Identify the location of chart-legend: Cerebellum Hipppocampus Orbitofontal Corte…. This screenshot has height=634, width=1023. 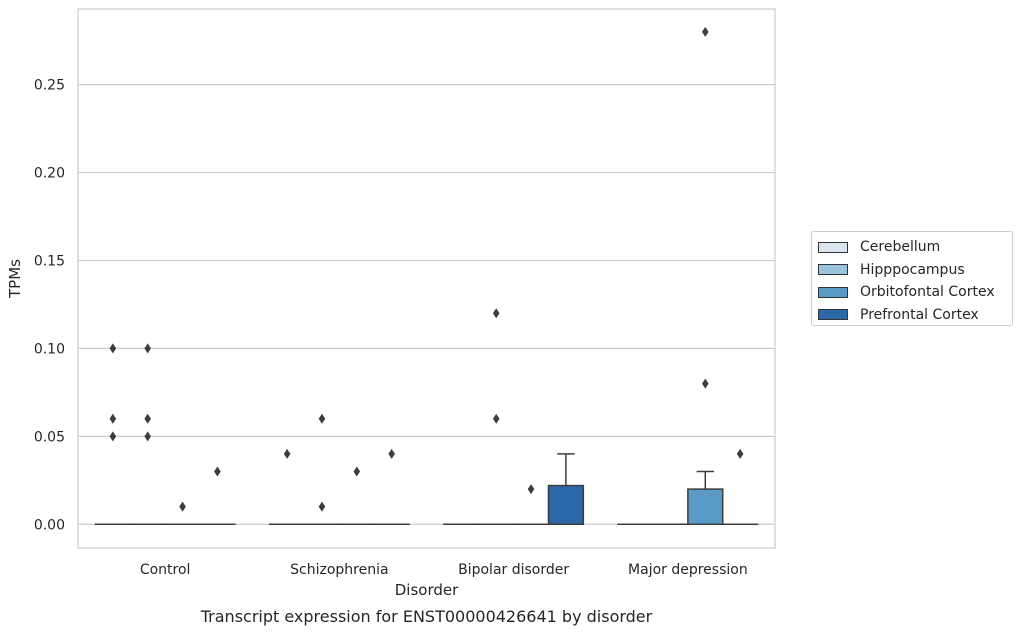
(912, 278).